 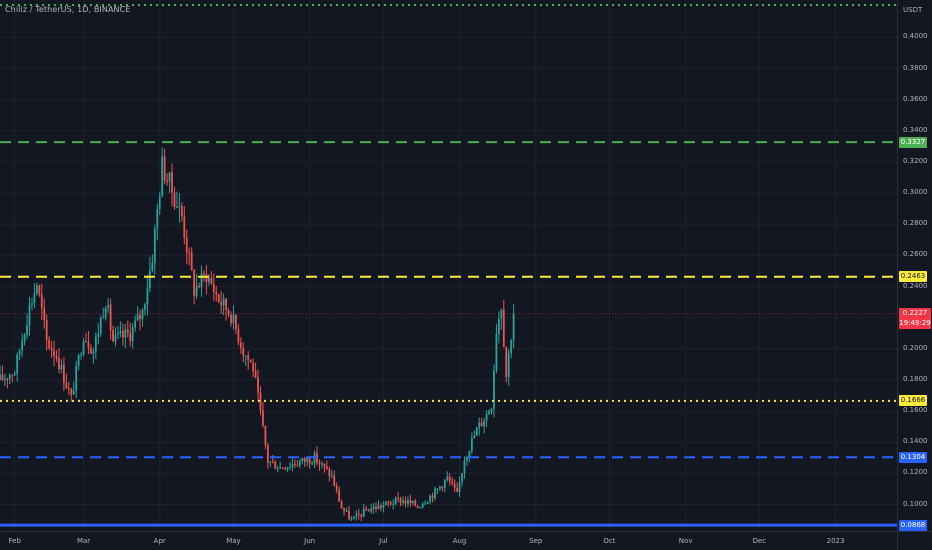 I want to click on x-tick-label: May, so click(x=233, y=541).